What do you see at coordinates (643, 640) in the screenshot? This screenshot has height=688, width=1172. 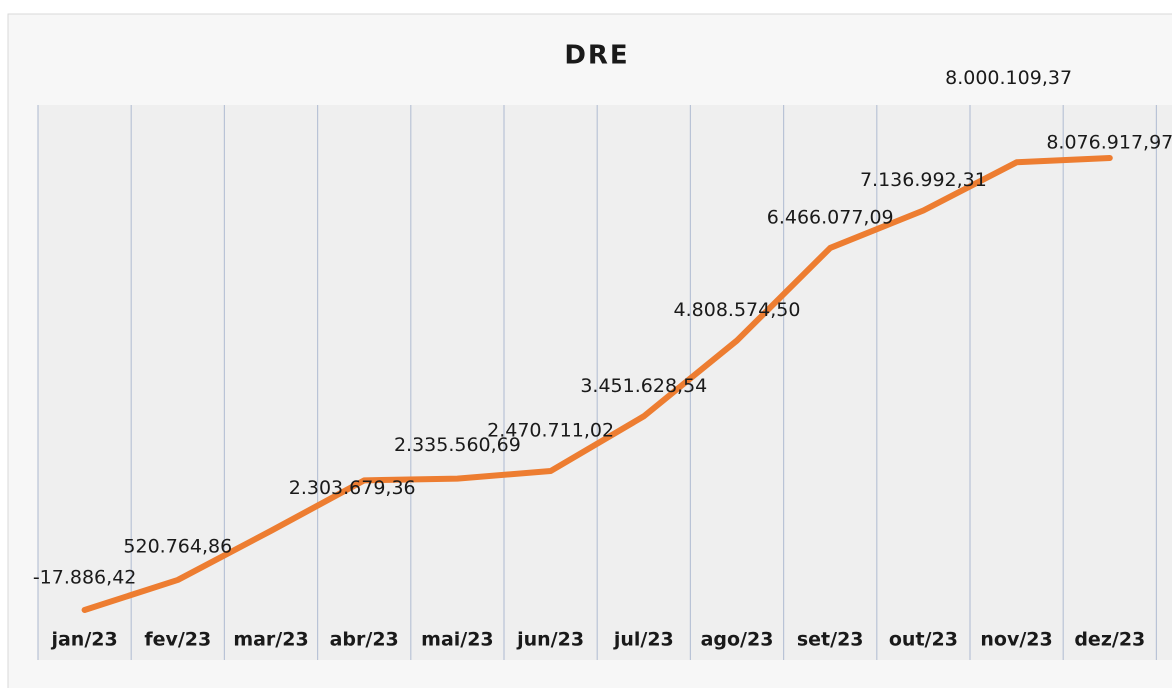 I see `x-tick-label: jul/23` at bounding box center [643, 640].